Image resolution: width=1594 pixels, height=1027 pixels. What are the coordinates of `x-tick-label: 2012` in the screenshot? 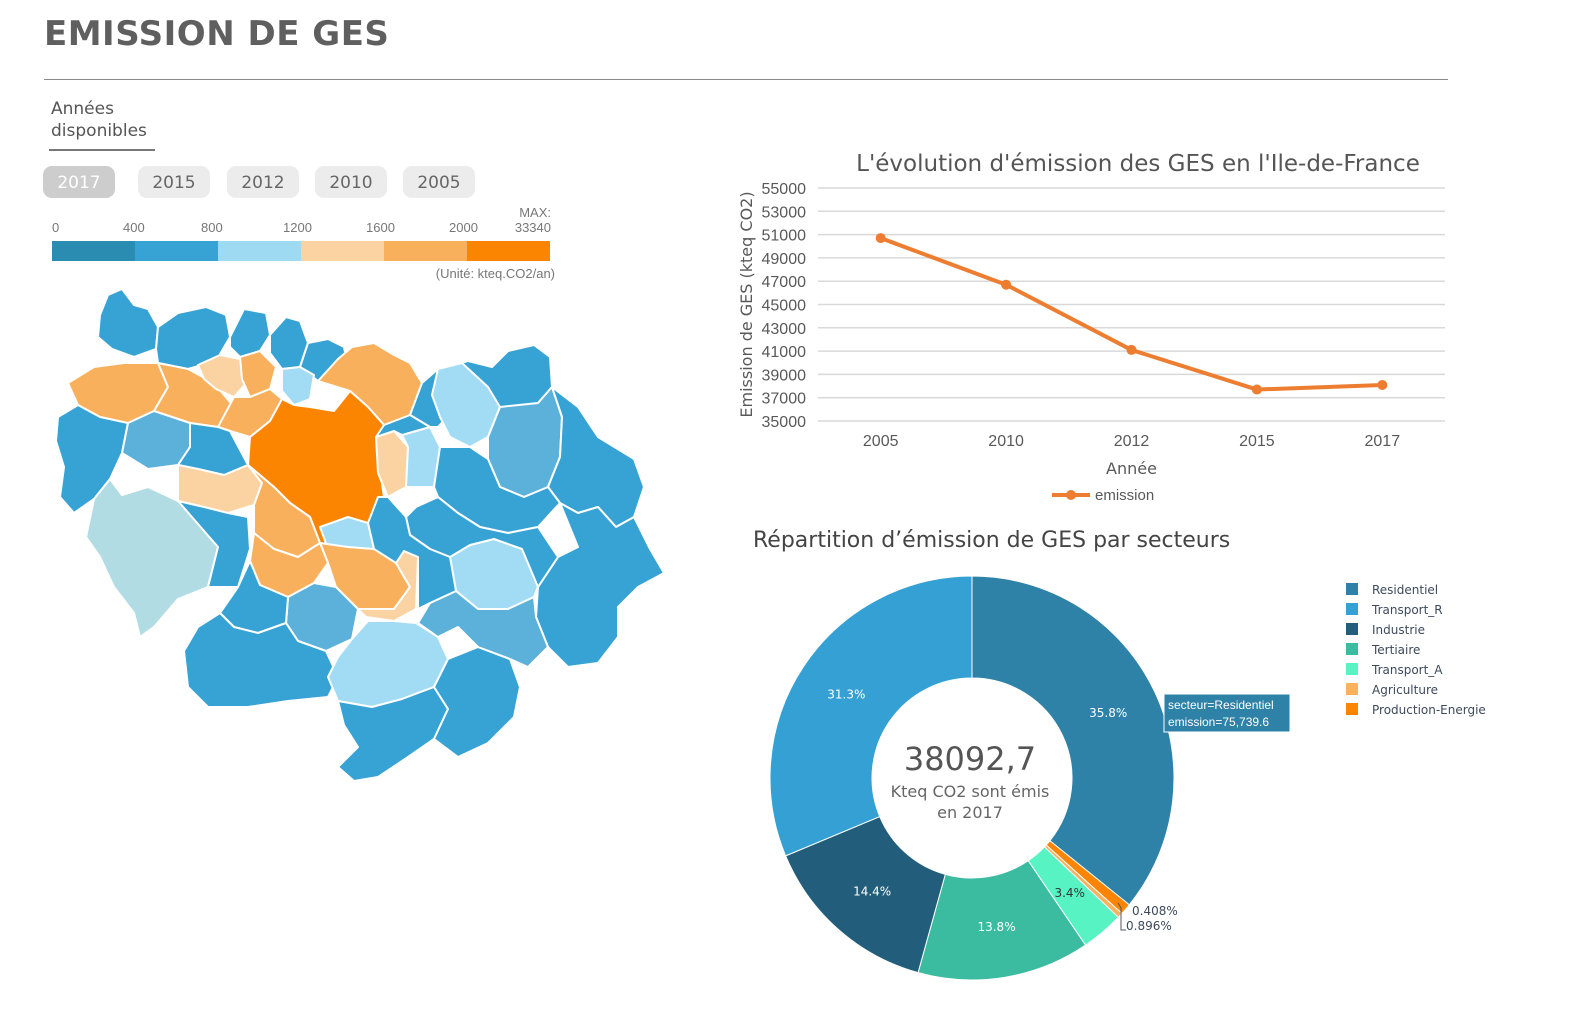 It's located at (1132, 441).